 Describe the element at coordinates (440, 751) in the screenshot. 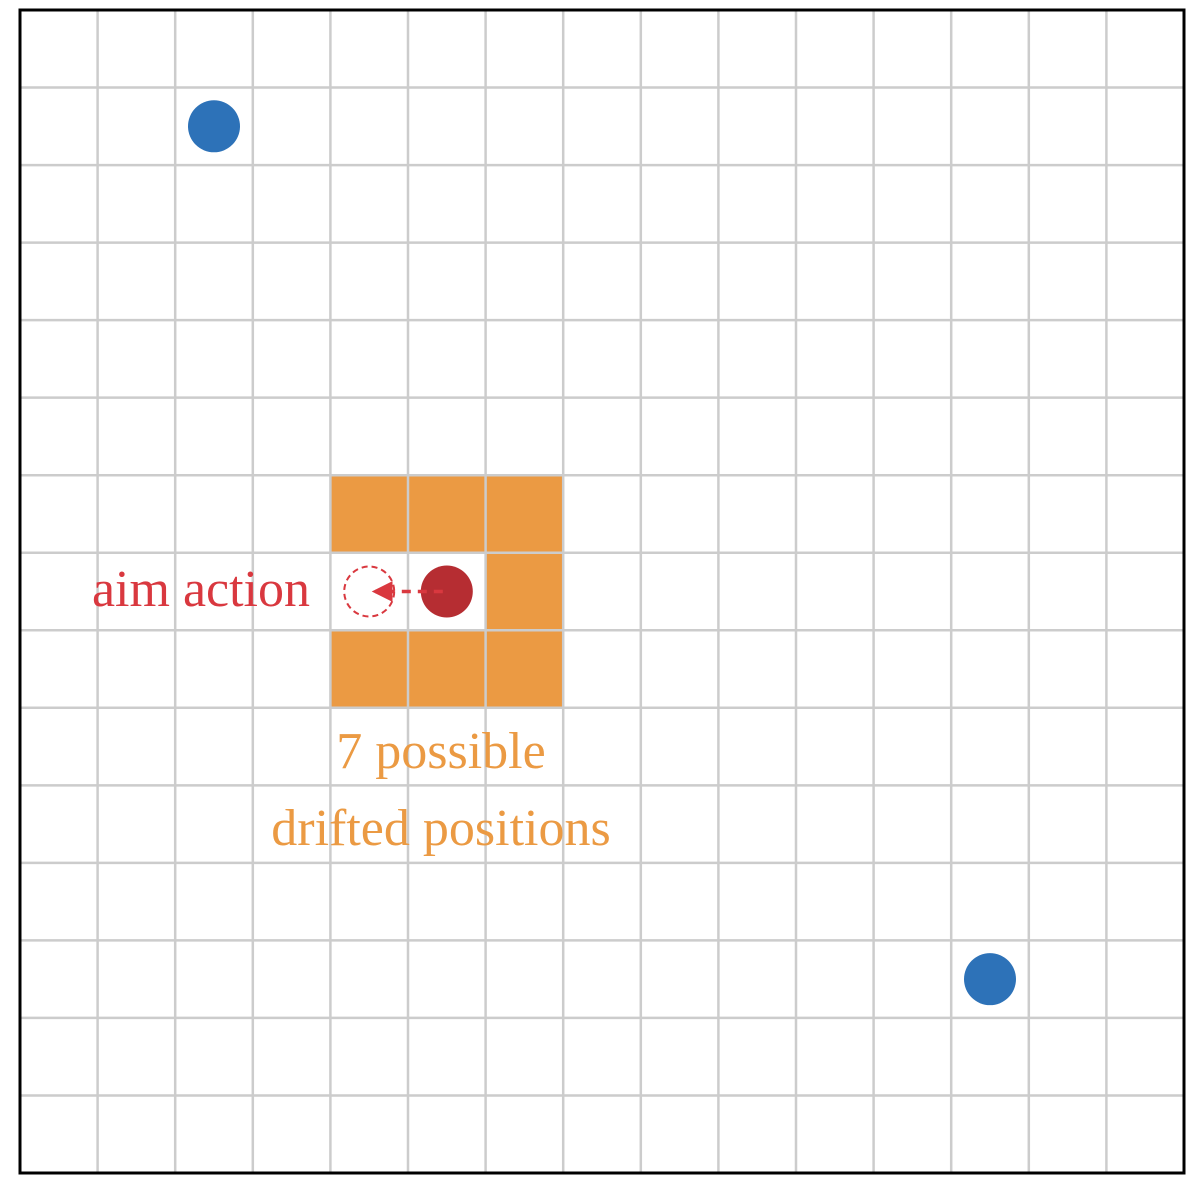

I see `drift-label-line-1: 7 possible` at that location.